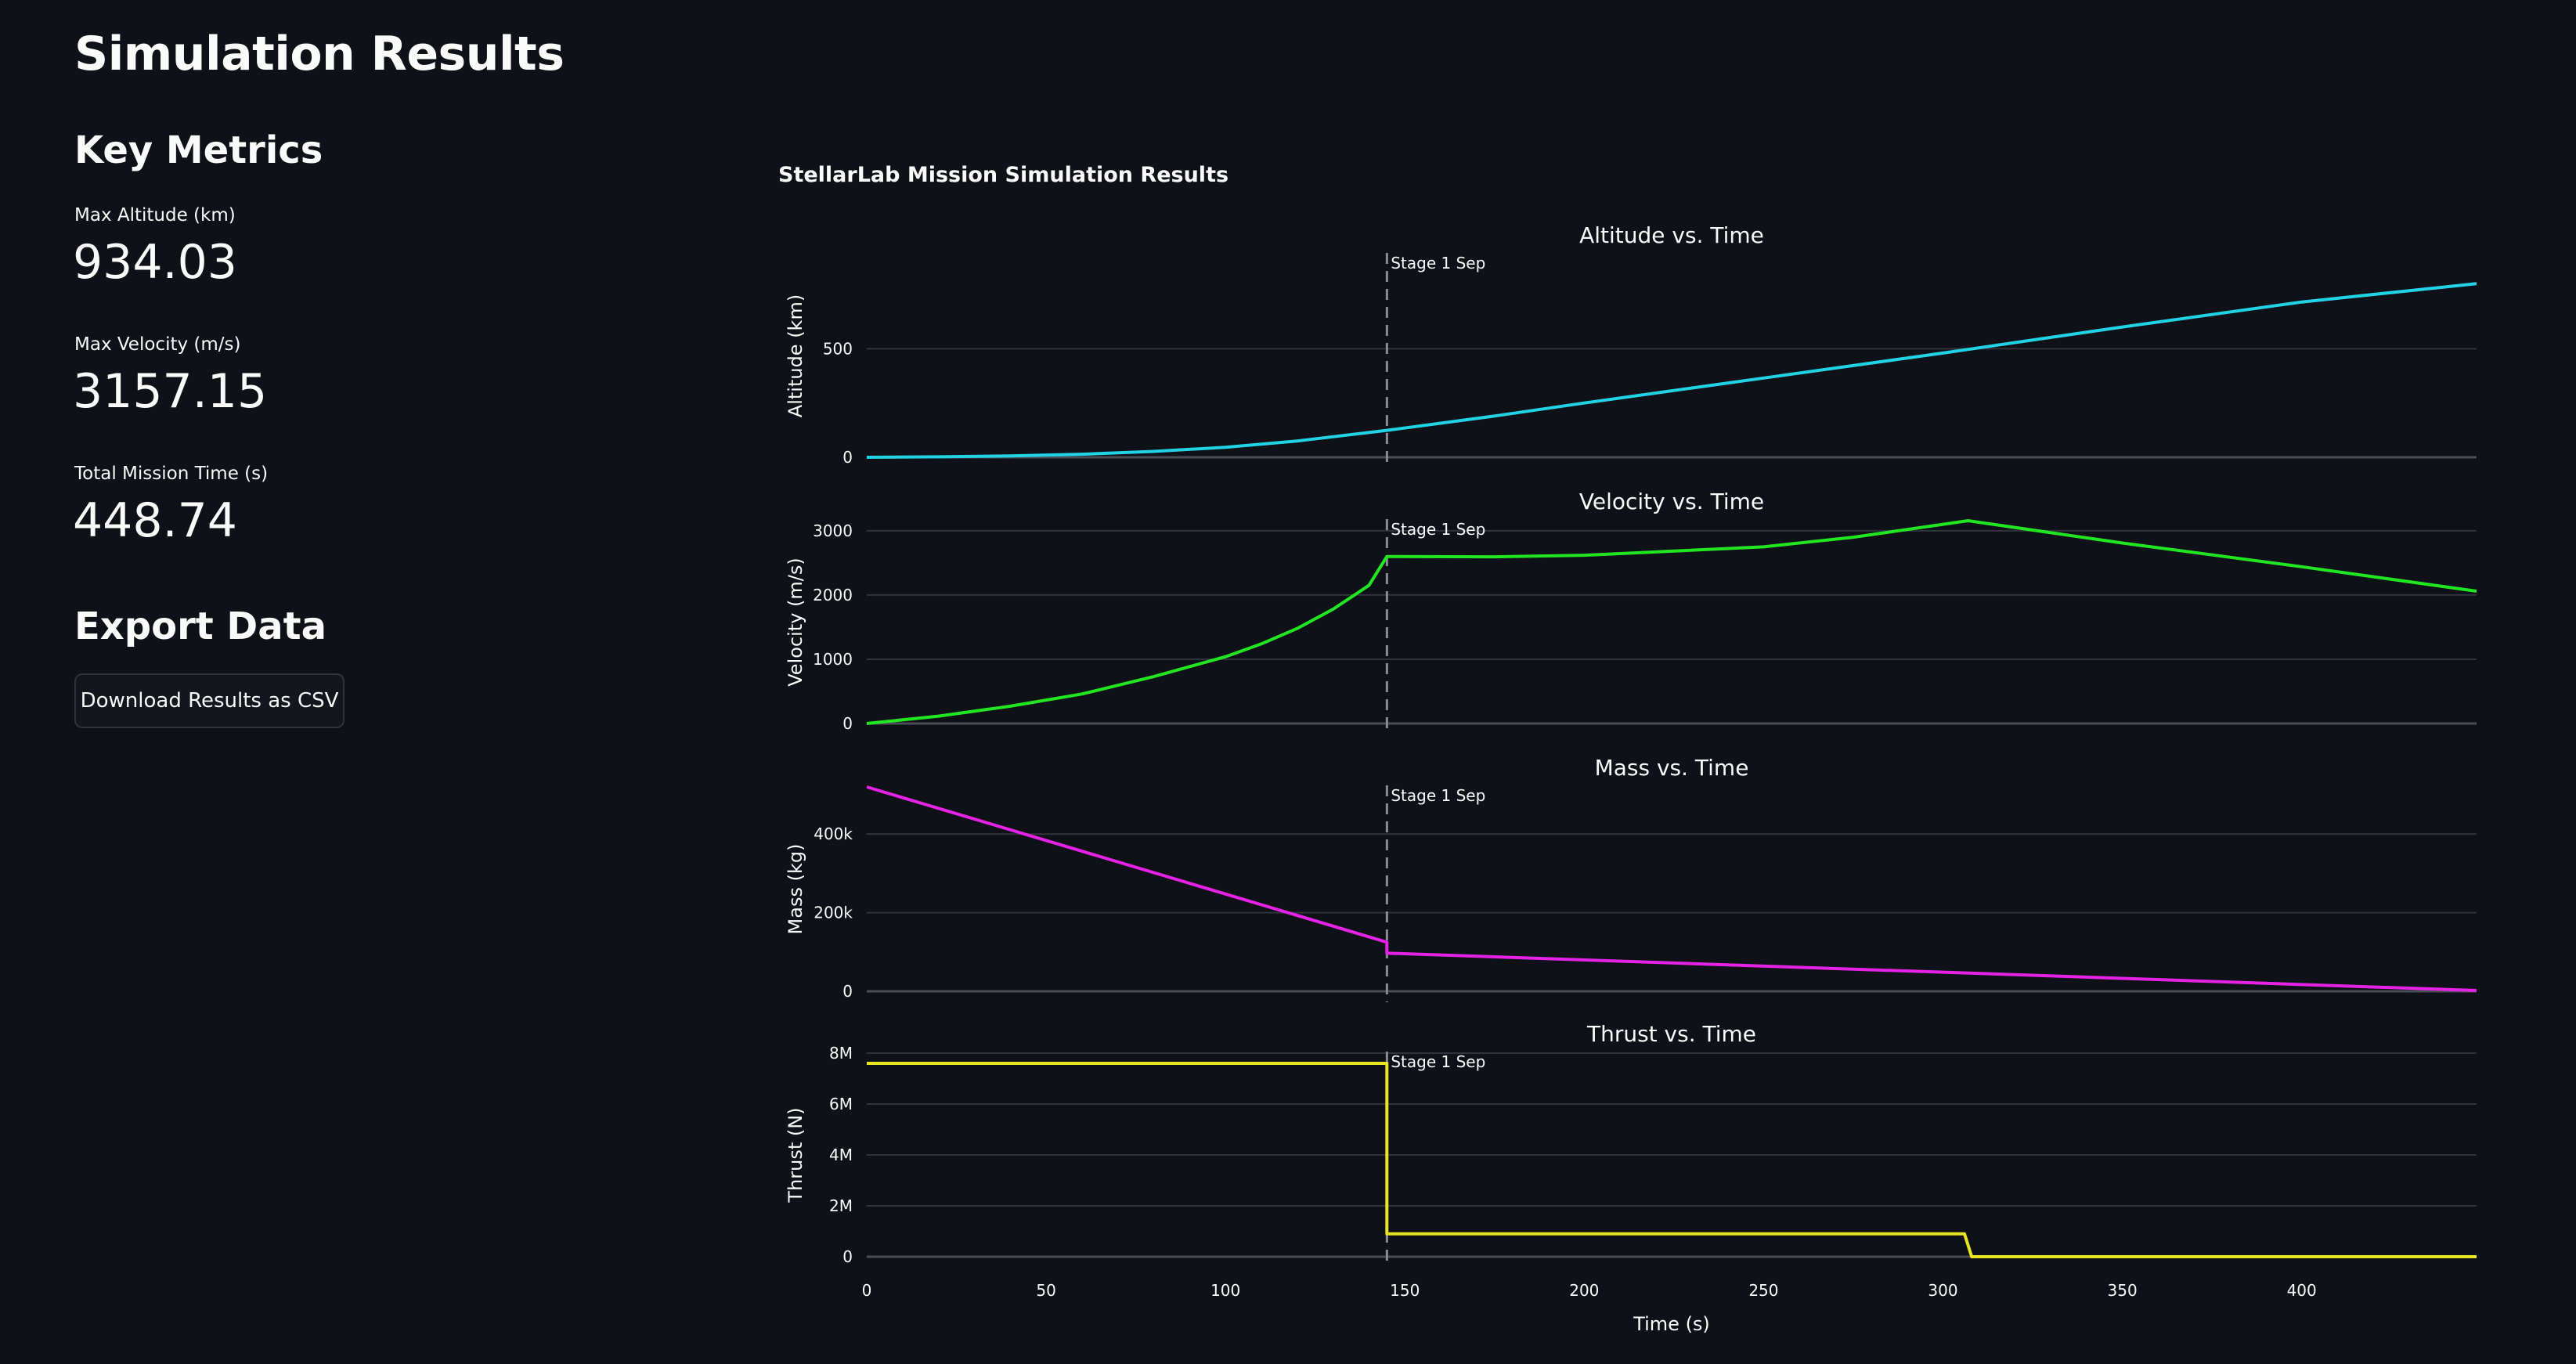 The width and height of the screenshot is (2576, 1364). I want to click on x-tick-label: 300, so click(1942, 1290).